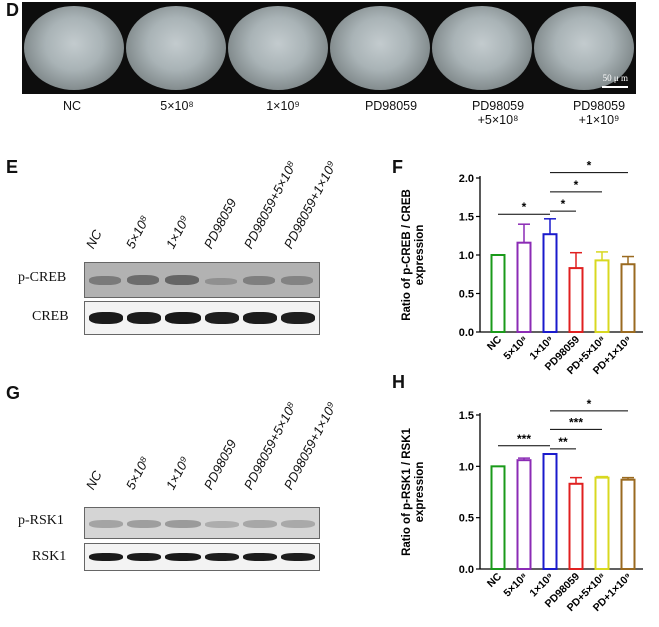 The height and width of the screenshot is (627, 659). I want to click on condition-label-pd-1e9: PD98059 +1×10⁹, so click(599, 113).